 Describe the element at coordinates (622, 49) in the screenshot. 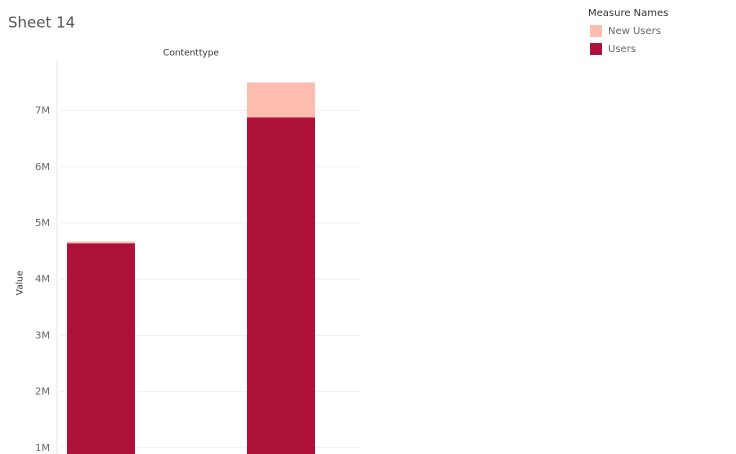

I see `legend-label: Users` at that location.